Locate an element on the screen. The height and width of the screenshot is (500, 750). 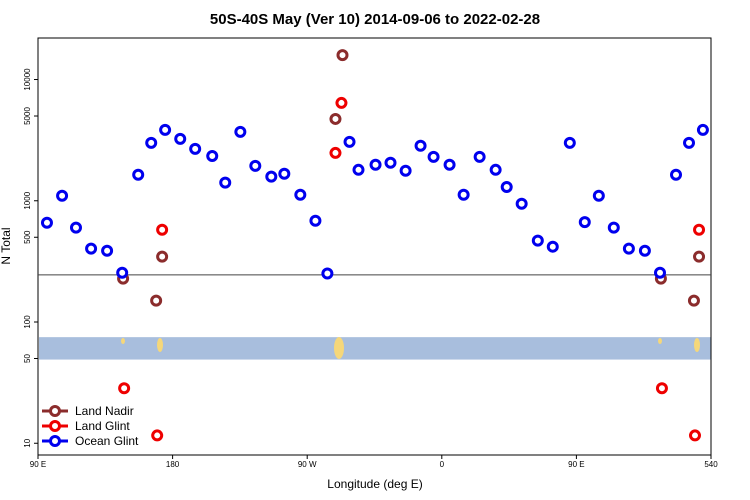
y-tick-label: 50 is located at coordinates (27, 358).